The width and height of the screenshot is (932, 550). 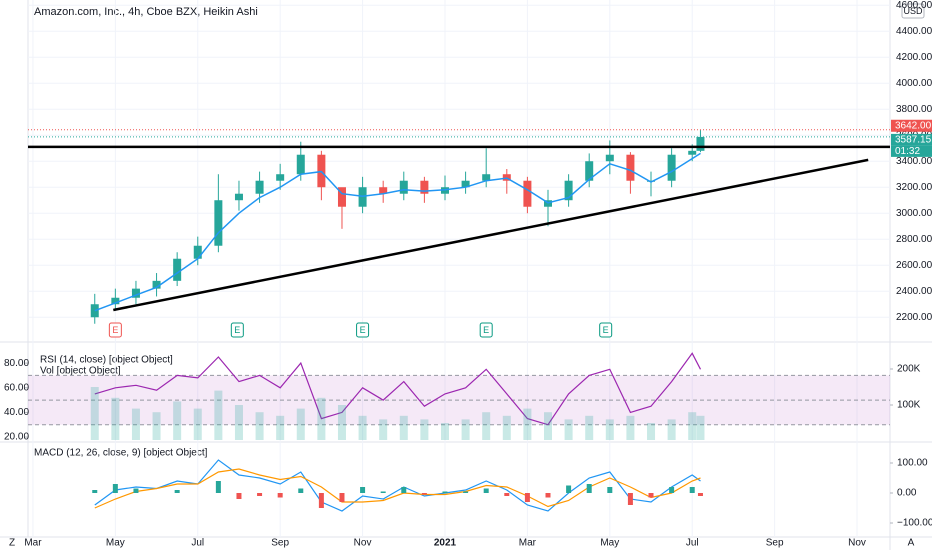 What do you see at coordinates (914, 291) in the screenshot?
I see `y-tick-label: 2400.00` at bounding box center [914, 291].